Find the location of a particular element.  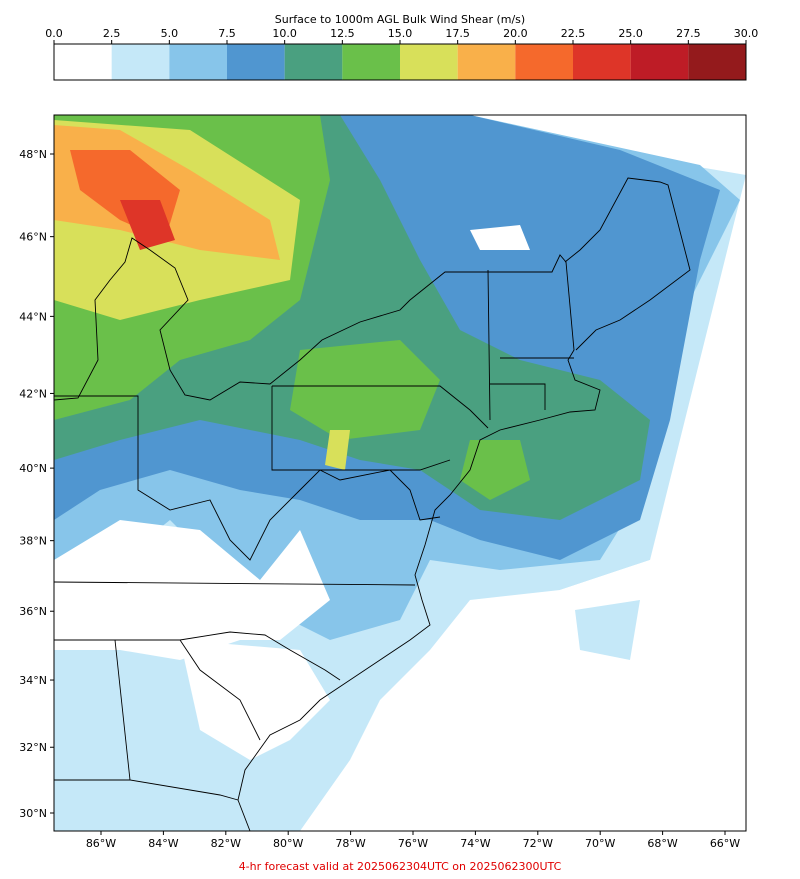

lon-tick-label: 86°W is located at coordinates (101, 843).